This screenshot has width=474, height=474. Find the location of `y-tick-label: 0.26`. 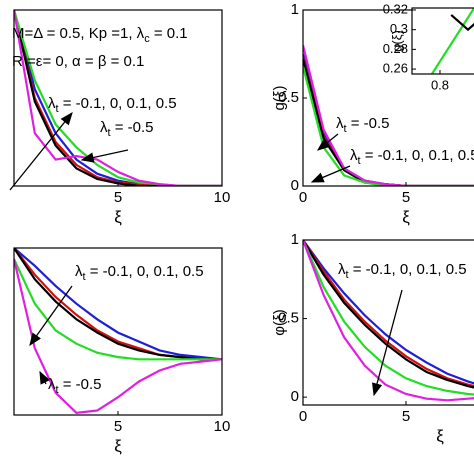

y-tick-label: 0.26 is located at coordinates (395, 68).